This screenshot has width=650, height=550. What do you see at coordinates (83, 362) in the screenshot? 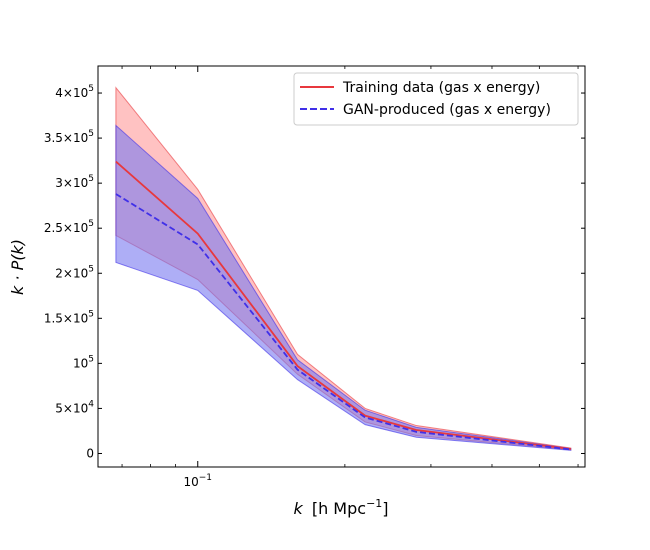
I see `y-tick-label: 105` at bounding box center [83, 362].